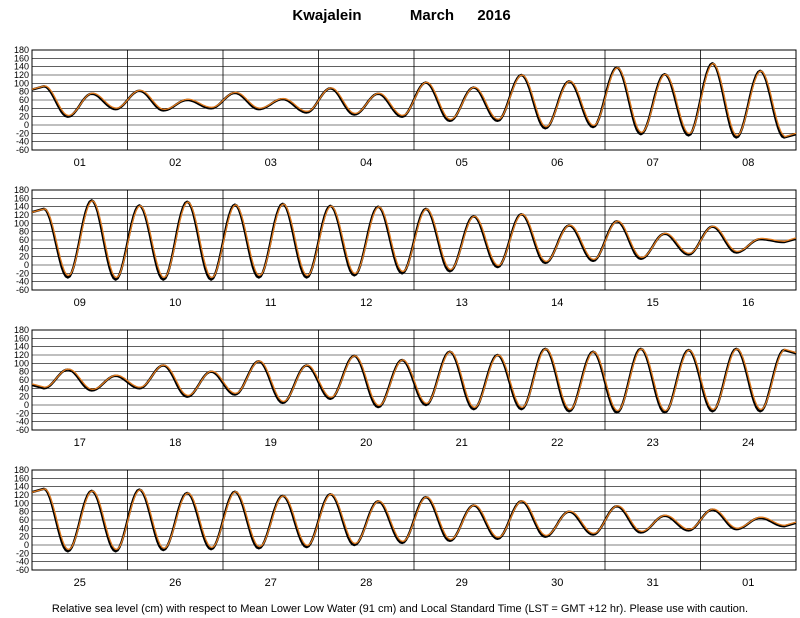 This screenshot has height=618, width=800. I want to click on observed-series-line, so click(414, 380).